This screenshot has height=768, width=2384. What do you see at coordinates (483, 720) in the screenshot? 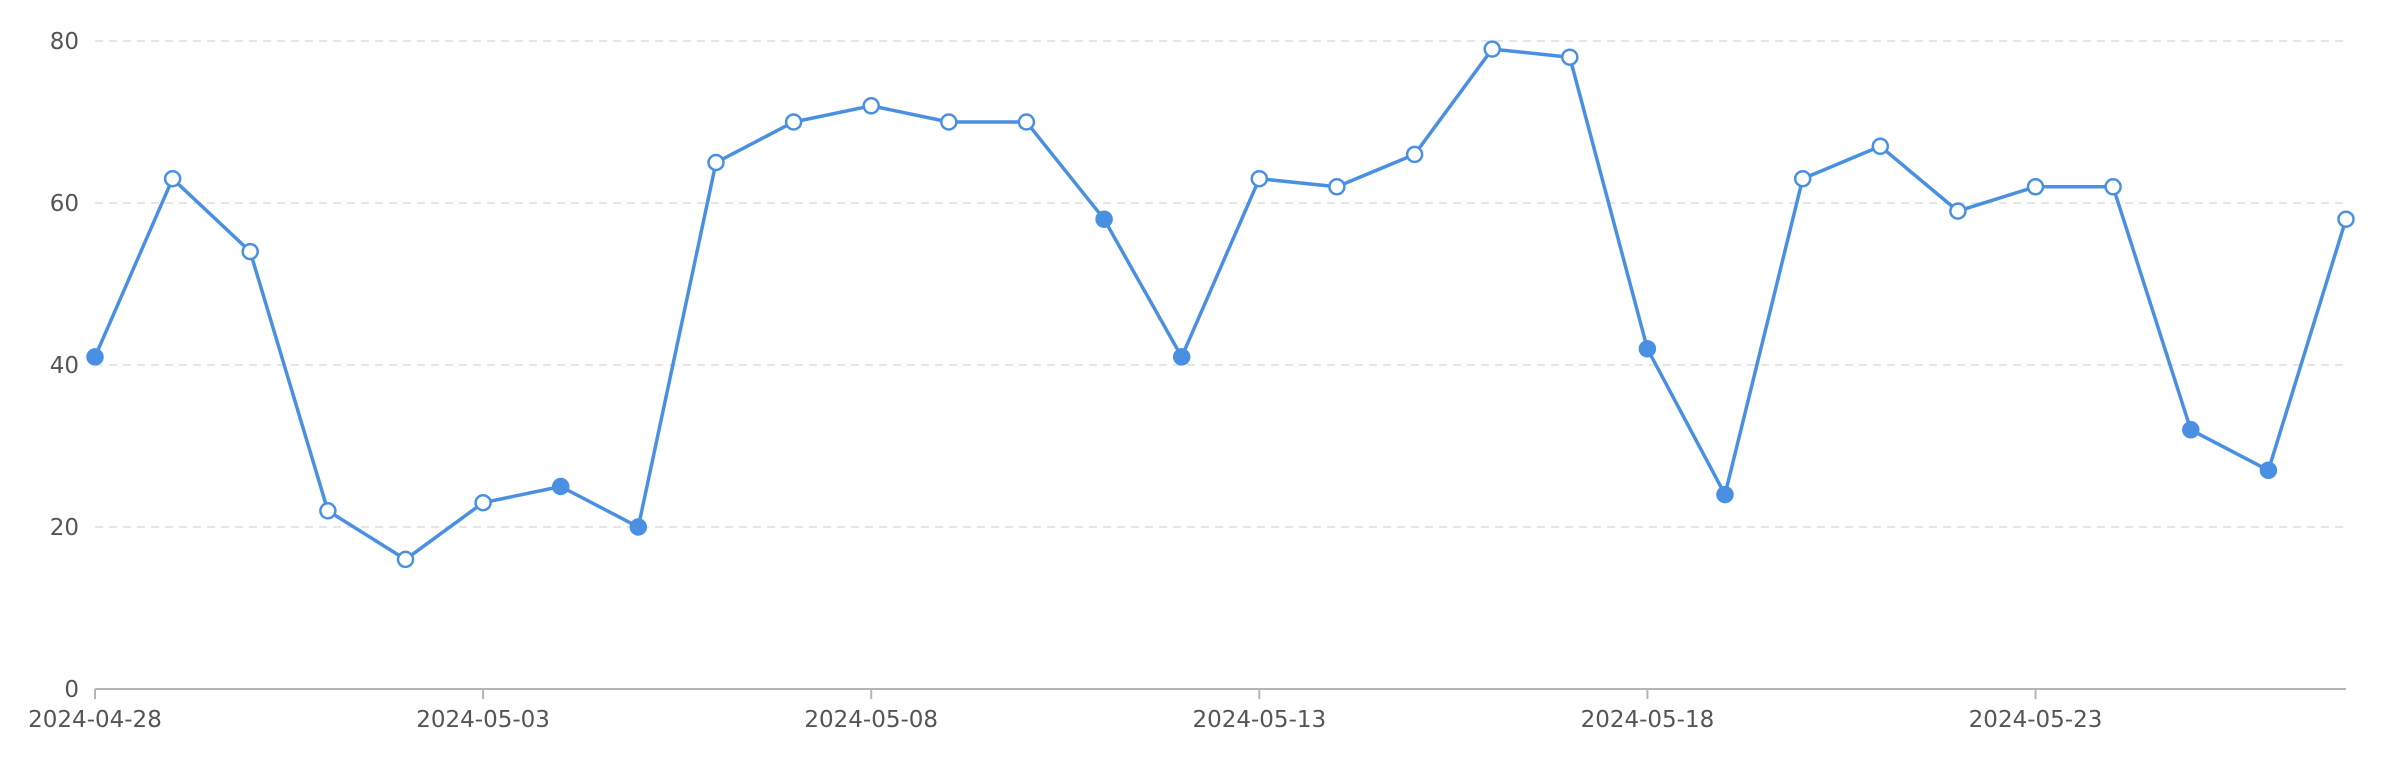
I see `x-tick-label: 2024-05-03` at bounding box center [483, 720].